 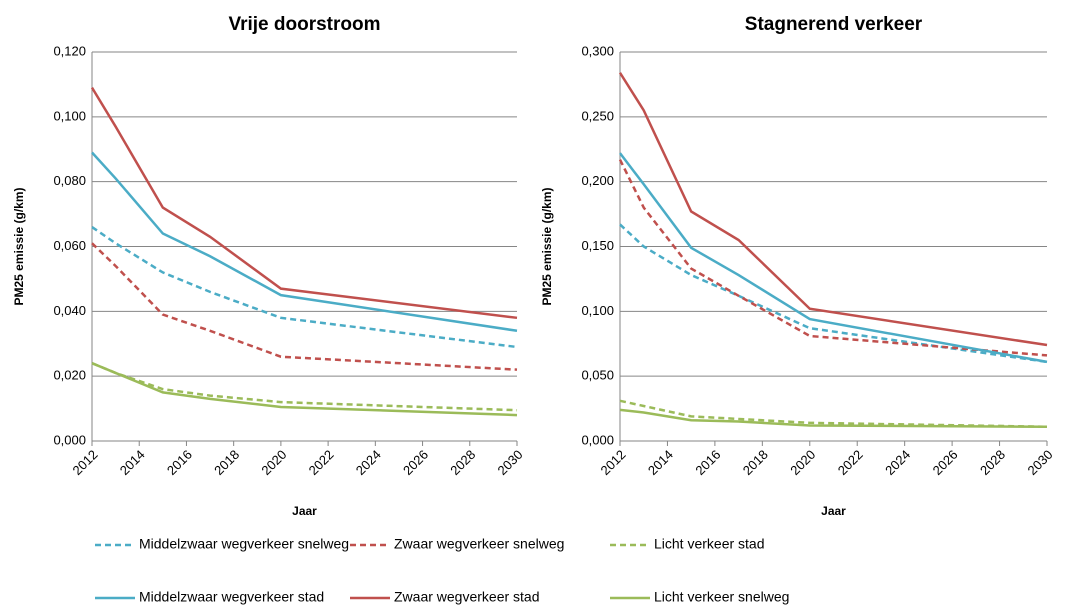 What do you see at coordinates (479, 544) in the screenshot?
I see `legend-label: Zwaar wegverkeer snelweg` at bounding box center [479, 544].